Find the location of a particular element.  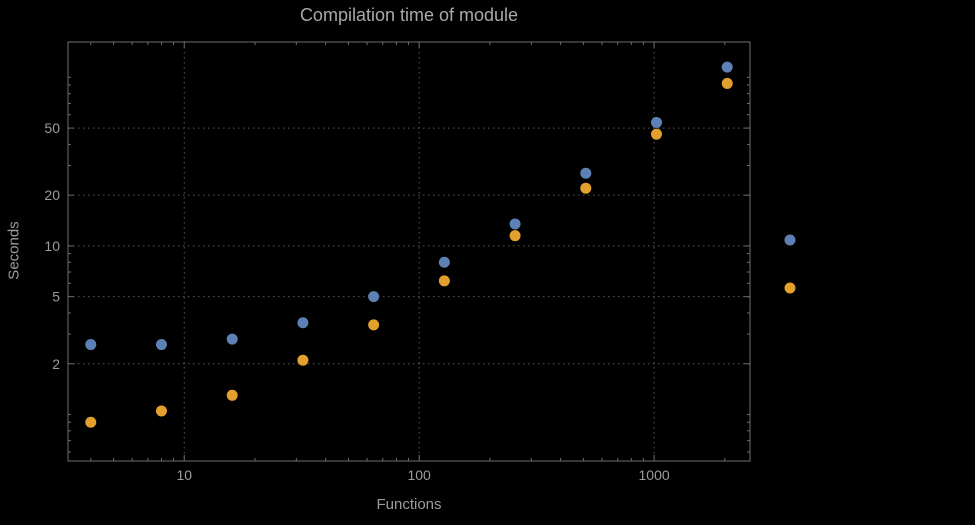

y-tick-label-5: 5 is located at coordinates (56, 297).